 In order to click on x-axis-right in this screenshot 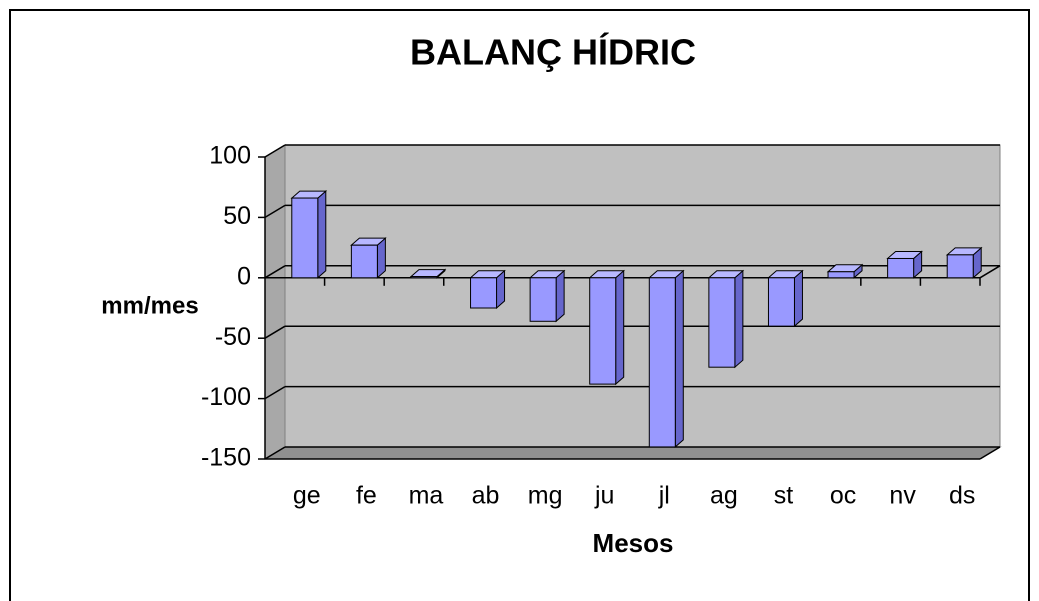, I will do `click(990, 272)`.